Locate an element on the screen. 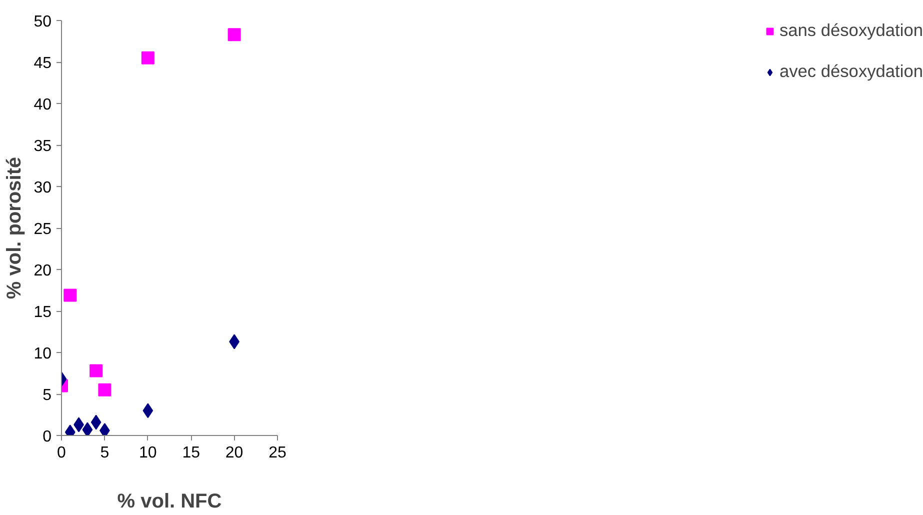 This screenshot has height=515, width=923. y-tick-label: 5 is located at coordinates (47, 395).